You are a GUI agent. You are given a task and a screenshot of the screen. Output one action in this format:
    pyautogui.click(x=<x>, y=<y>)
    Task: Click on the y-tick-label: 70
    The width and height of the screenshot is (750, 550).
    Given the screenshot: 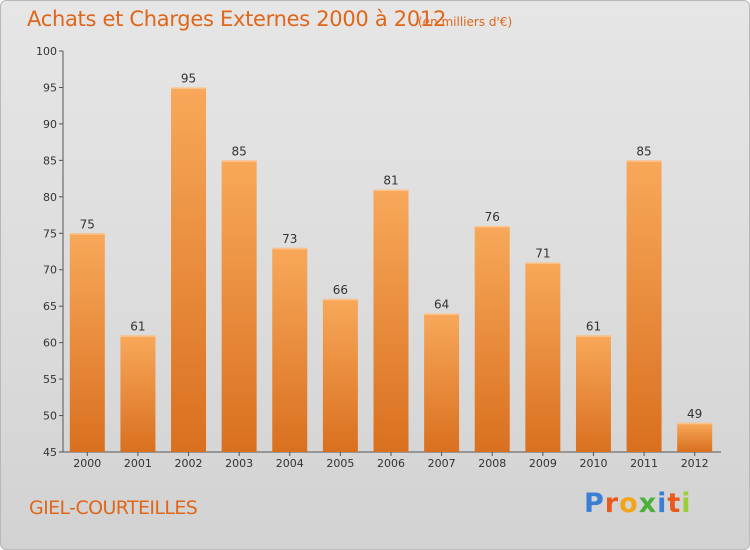 What is the action you would take?
    pyautogui.click(x=50, y=270)
    